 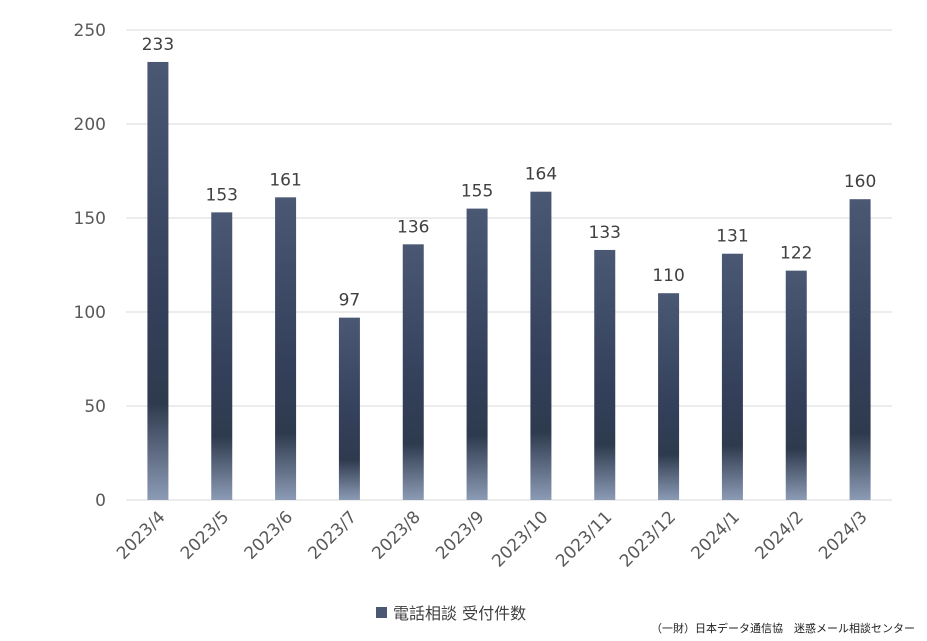 I want to click on x-tick-label: 2023/12, so click(x=648, y=539).